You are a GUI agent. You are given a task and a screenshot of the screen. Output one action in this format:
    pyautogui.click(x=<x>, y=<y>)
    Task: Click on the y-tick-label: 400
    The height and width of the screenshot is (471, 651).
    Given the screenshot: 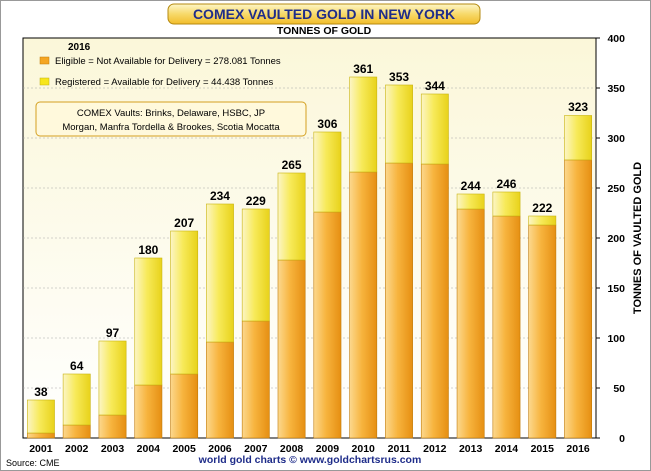 What is the action you would take?
    pyautogui.click(x=616, y=39)
    